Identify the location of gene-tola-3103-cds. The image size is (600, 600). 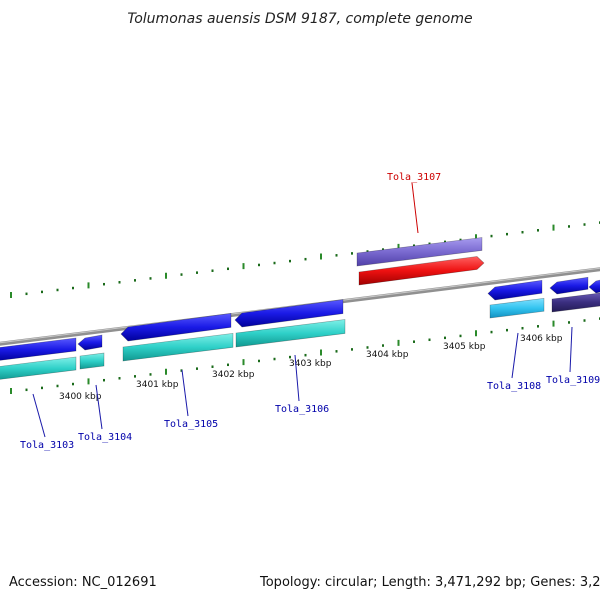
(38, 368).